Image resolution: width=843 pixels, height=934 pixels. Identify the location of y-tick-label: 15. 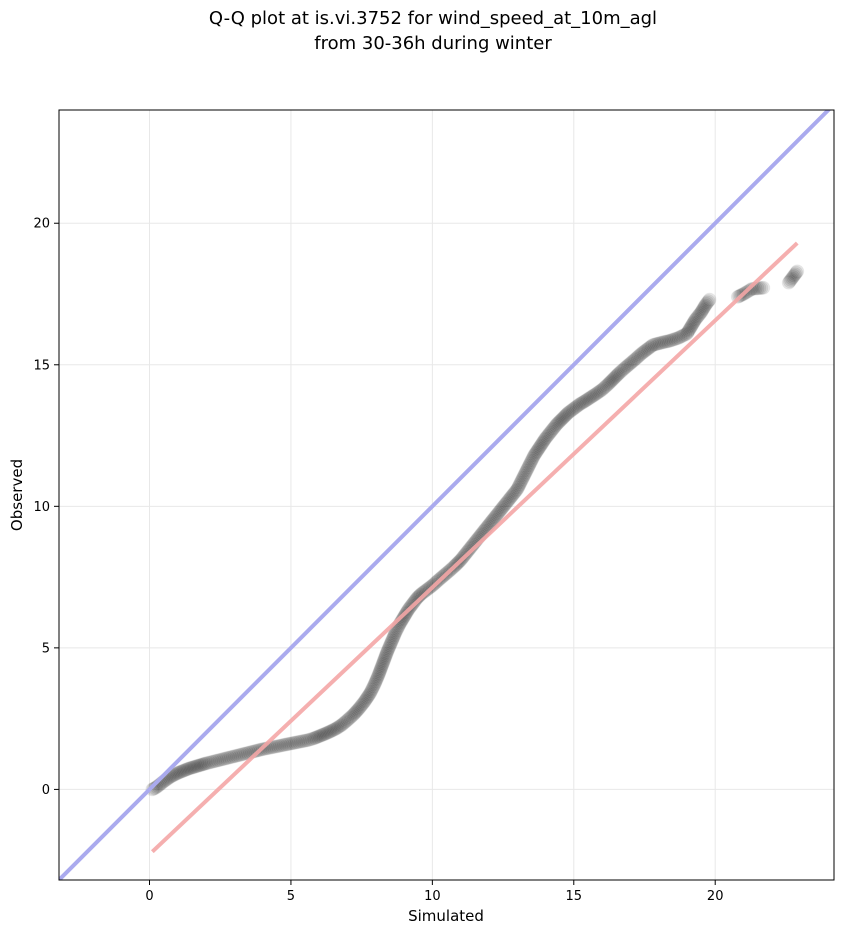
(41, 365).